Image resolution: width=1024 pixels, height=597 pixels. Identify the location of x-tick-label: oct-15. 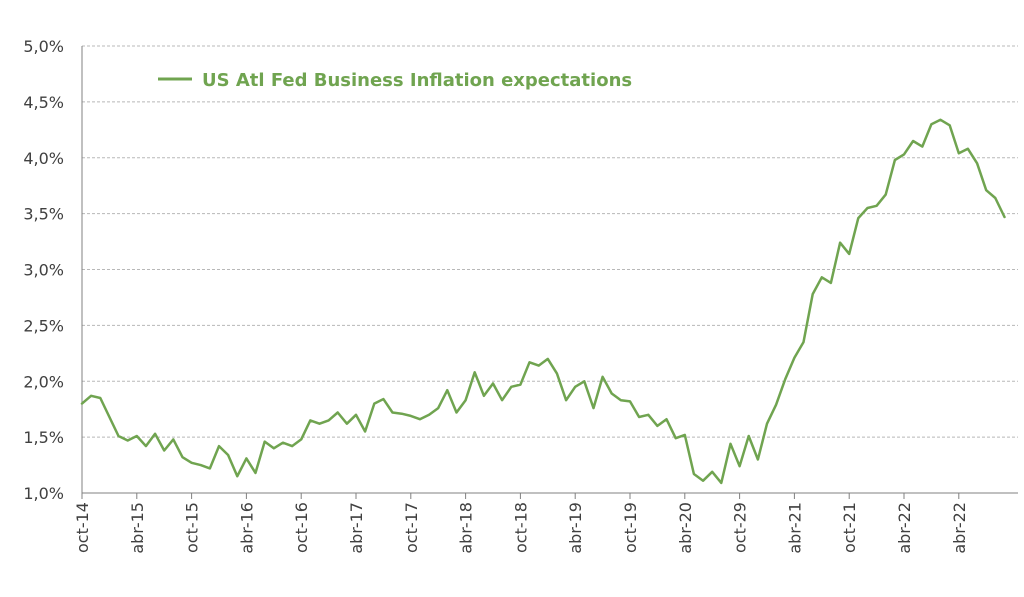
(192, 527).